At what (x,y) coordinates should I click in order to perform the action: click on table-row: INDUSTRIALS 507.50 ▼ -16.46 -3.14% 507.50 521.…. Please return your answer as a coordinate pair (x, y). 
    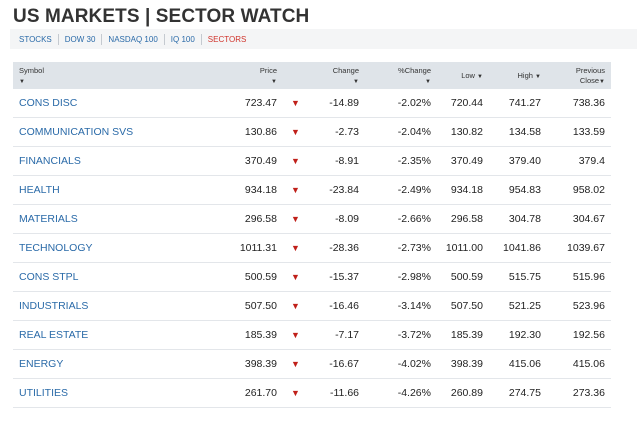
    Looking at the image, I should click on (312, 306).